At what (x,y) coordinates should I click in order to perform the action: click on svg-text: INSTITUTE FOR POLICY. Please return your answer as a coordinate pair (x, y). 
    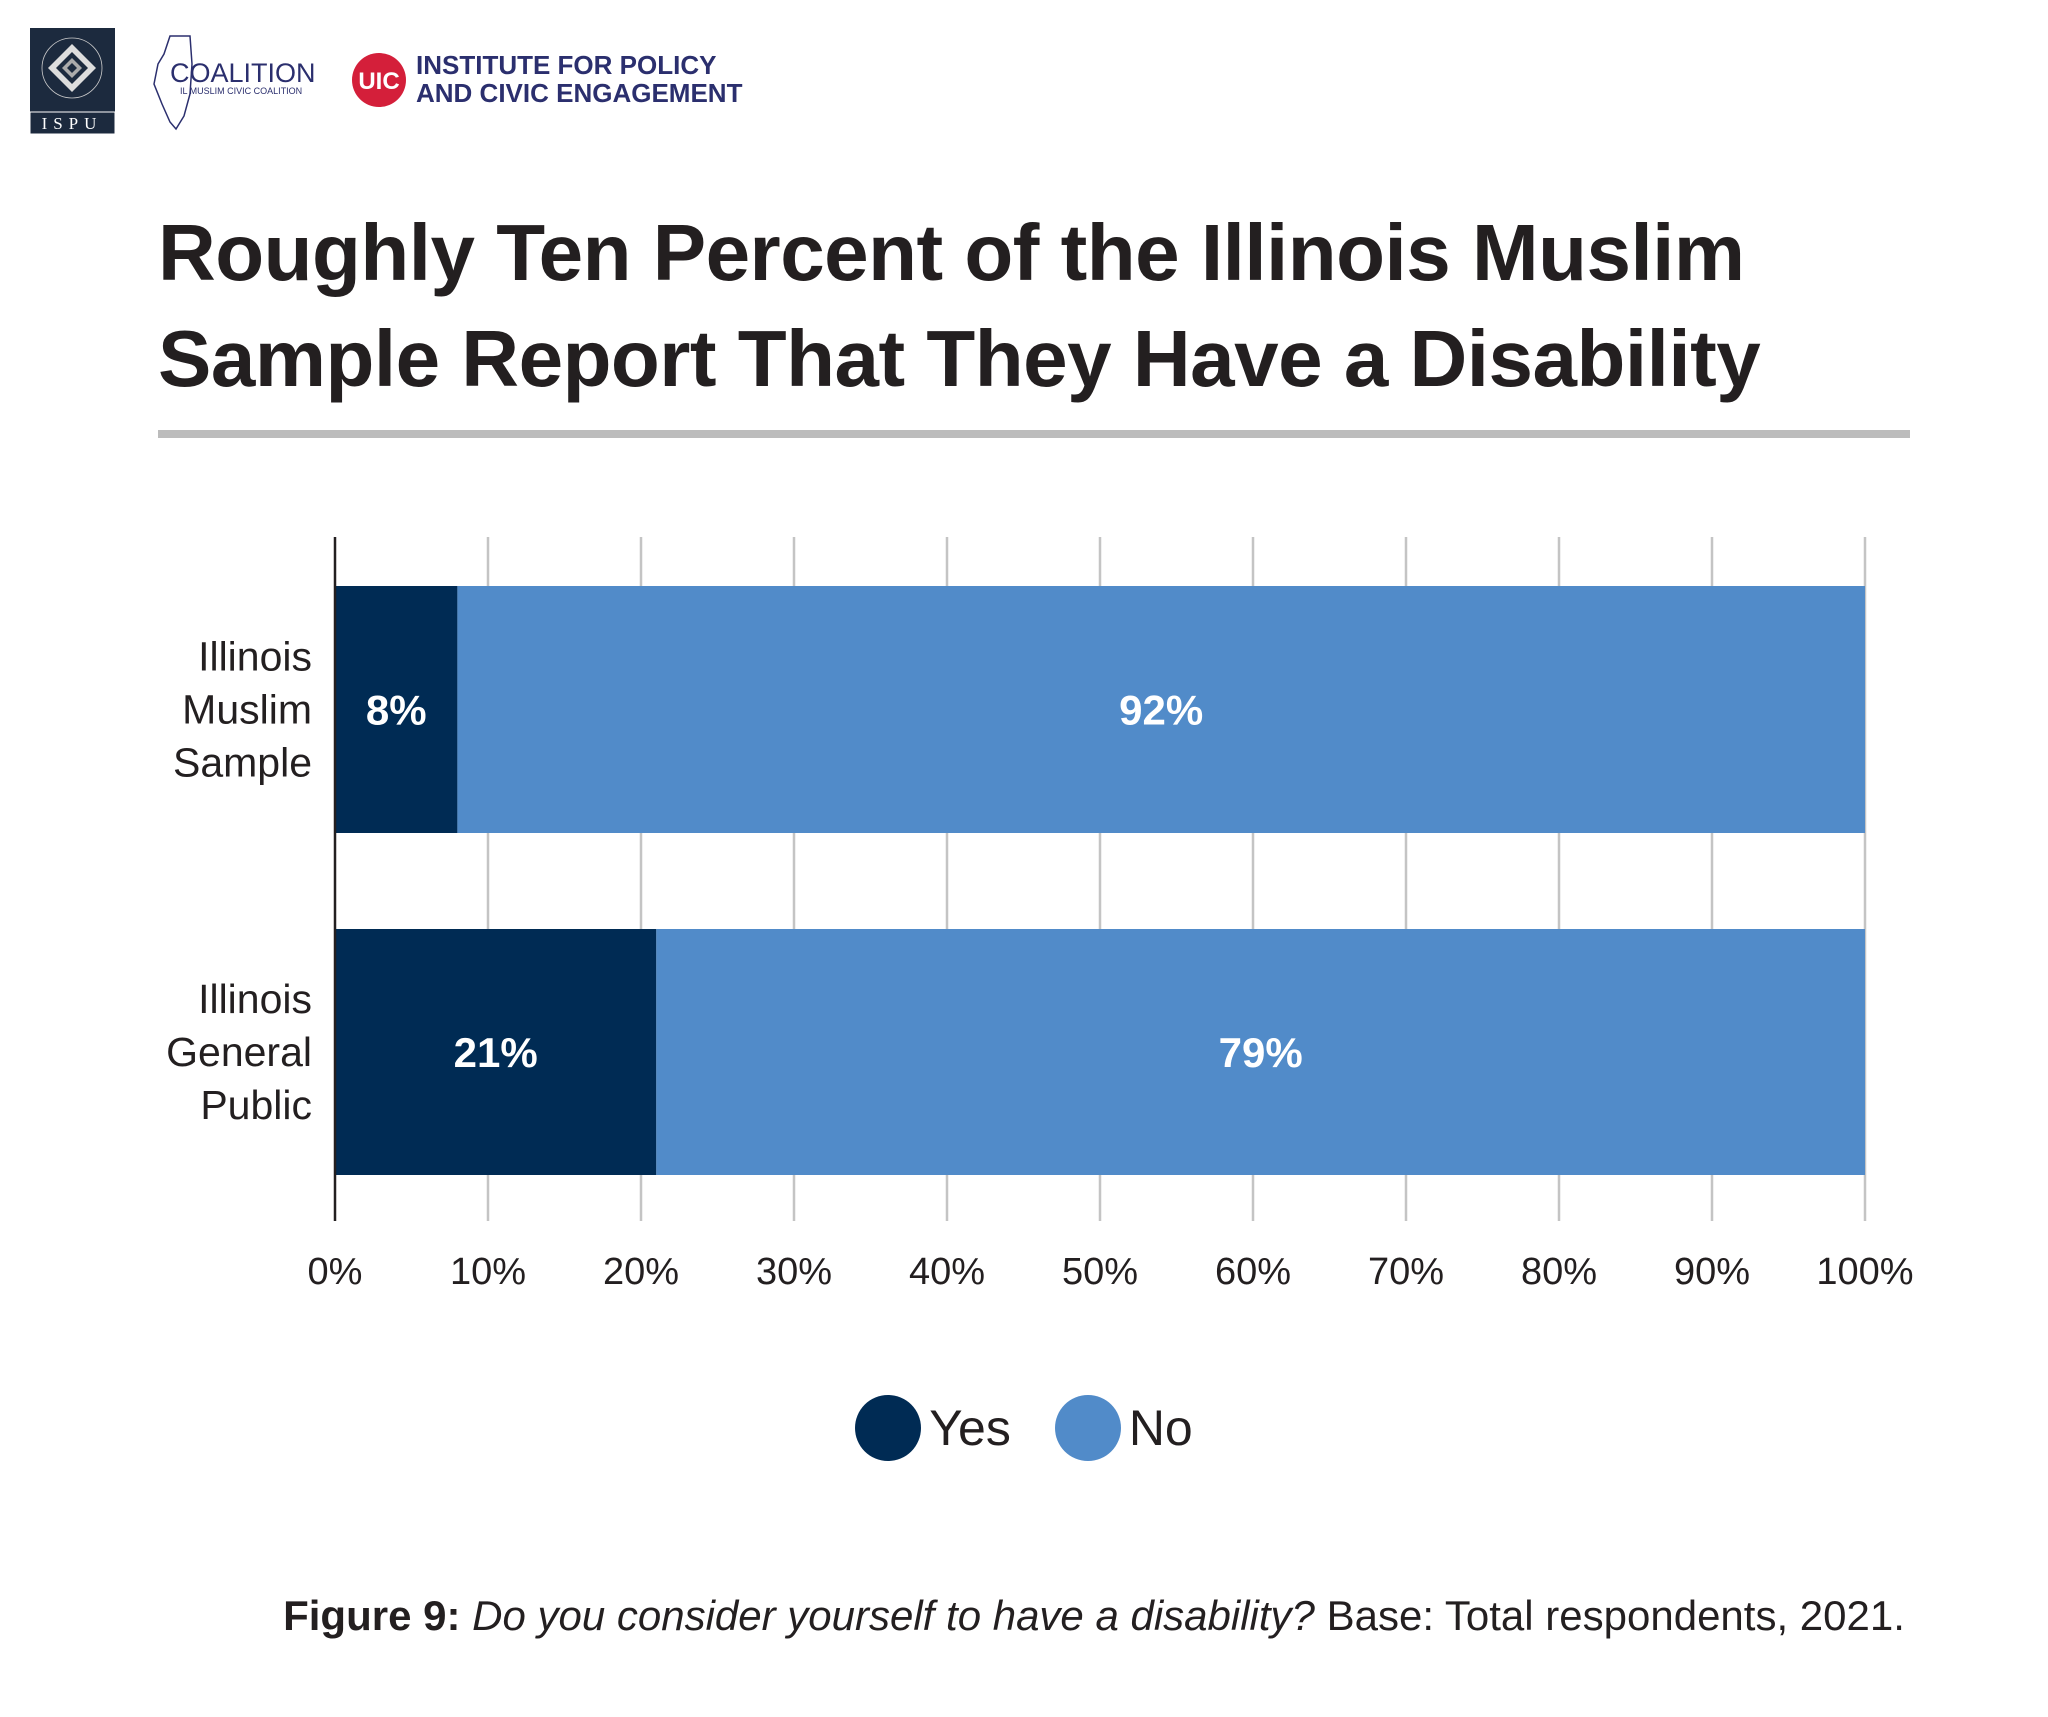
    Looking at the image, I should click on (566, 65).